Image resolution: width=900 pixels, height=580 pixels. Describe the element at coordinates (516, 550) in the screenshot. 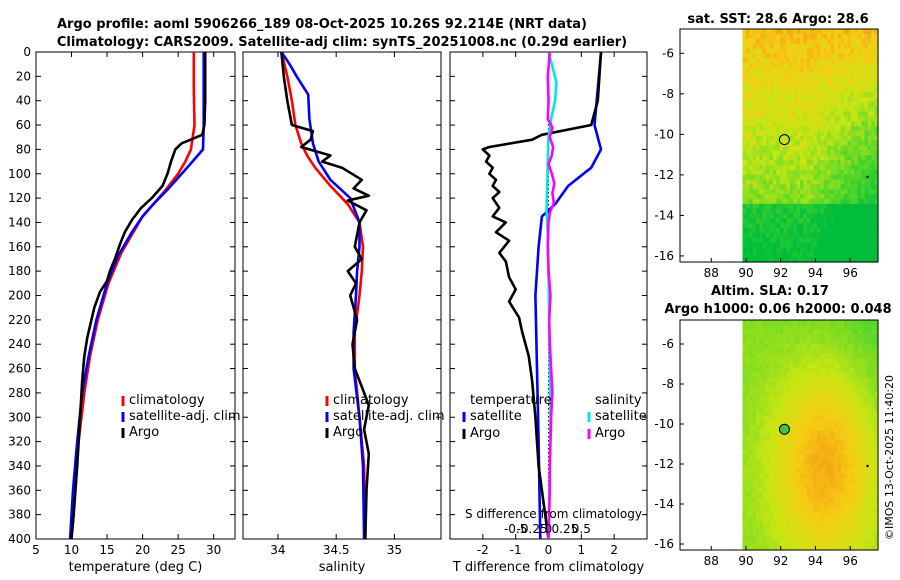

I see `x-tick-label: -1` at that location.